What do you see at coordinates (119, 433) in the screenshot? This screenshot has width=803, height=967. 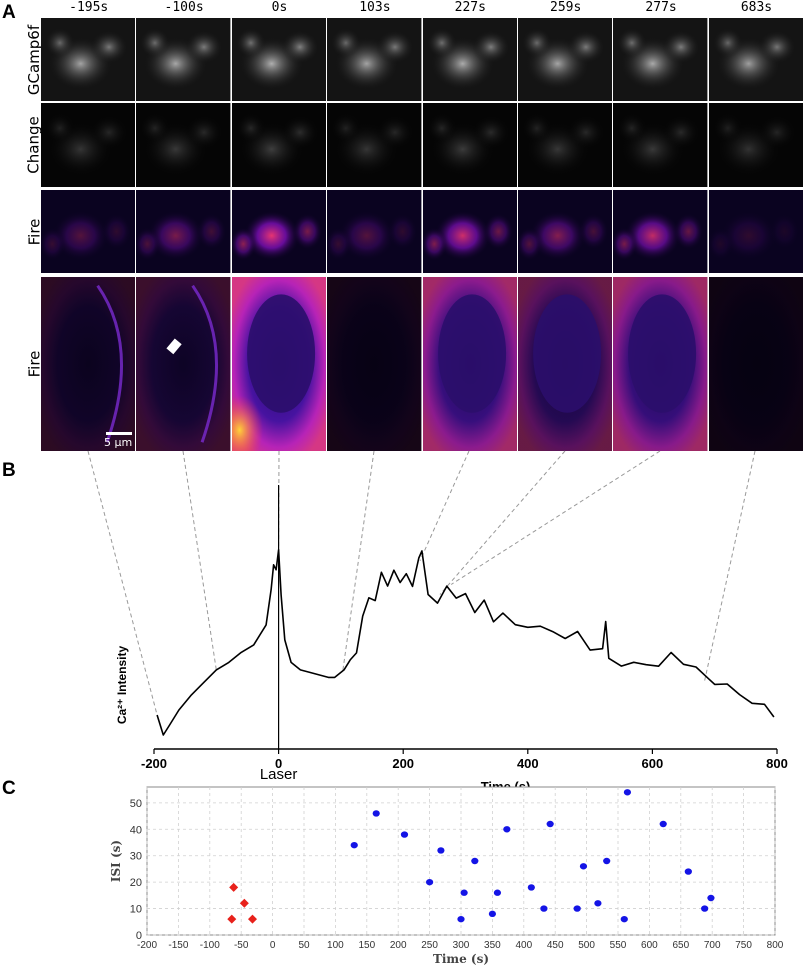 I see `scale-bar` at bounding box center [119, 433].